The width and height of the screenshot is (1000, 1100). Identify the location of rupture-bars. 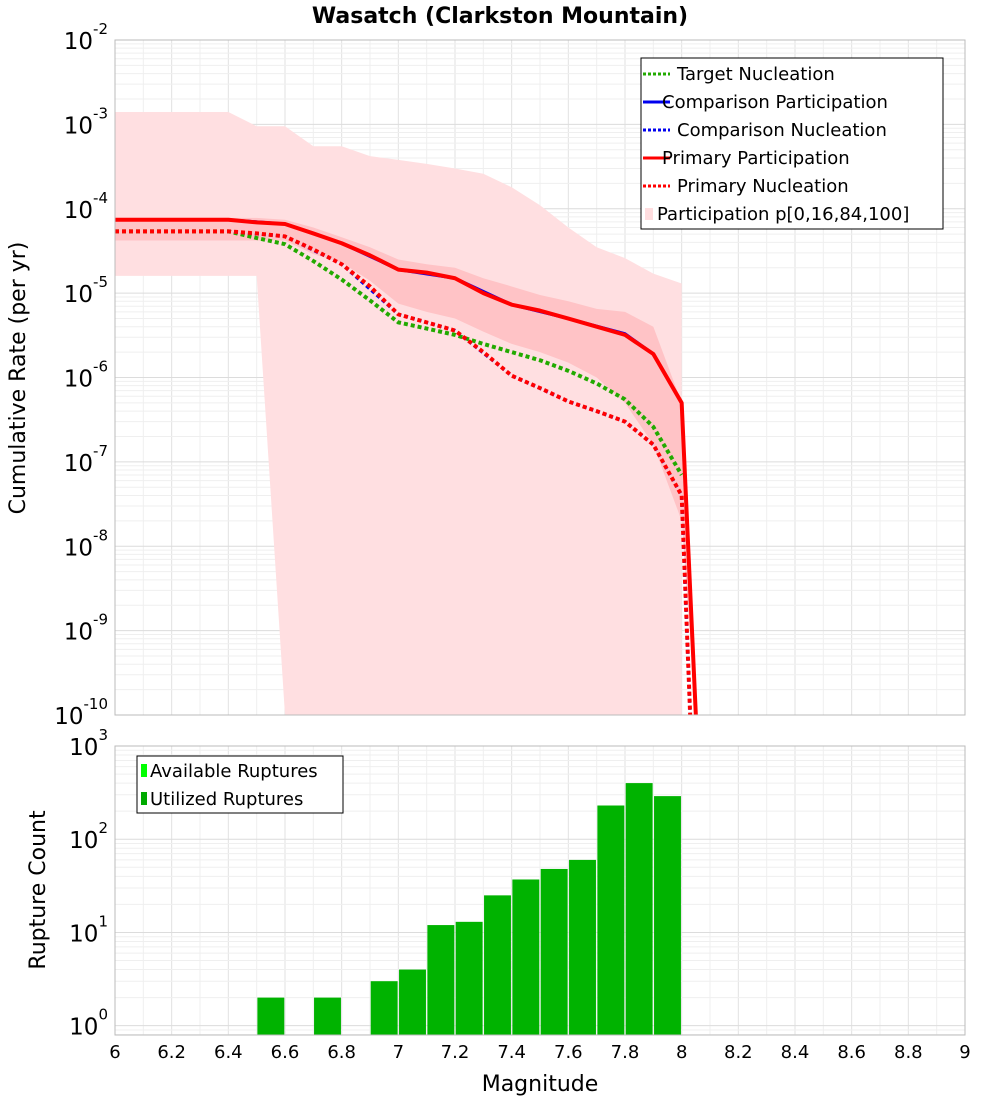
(469, 909).